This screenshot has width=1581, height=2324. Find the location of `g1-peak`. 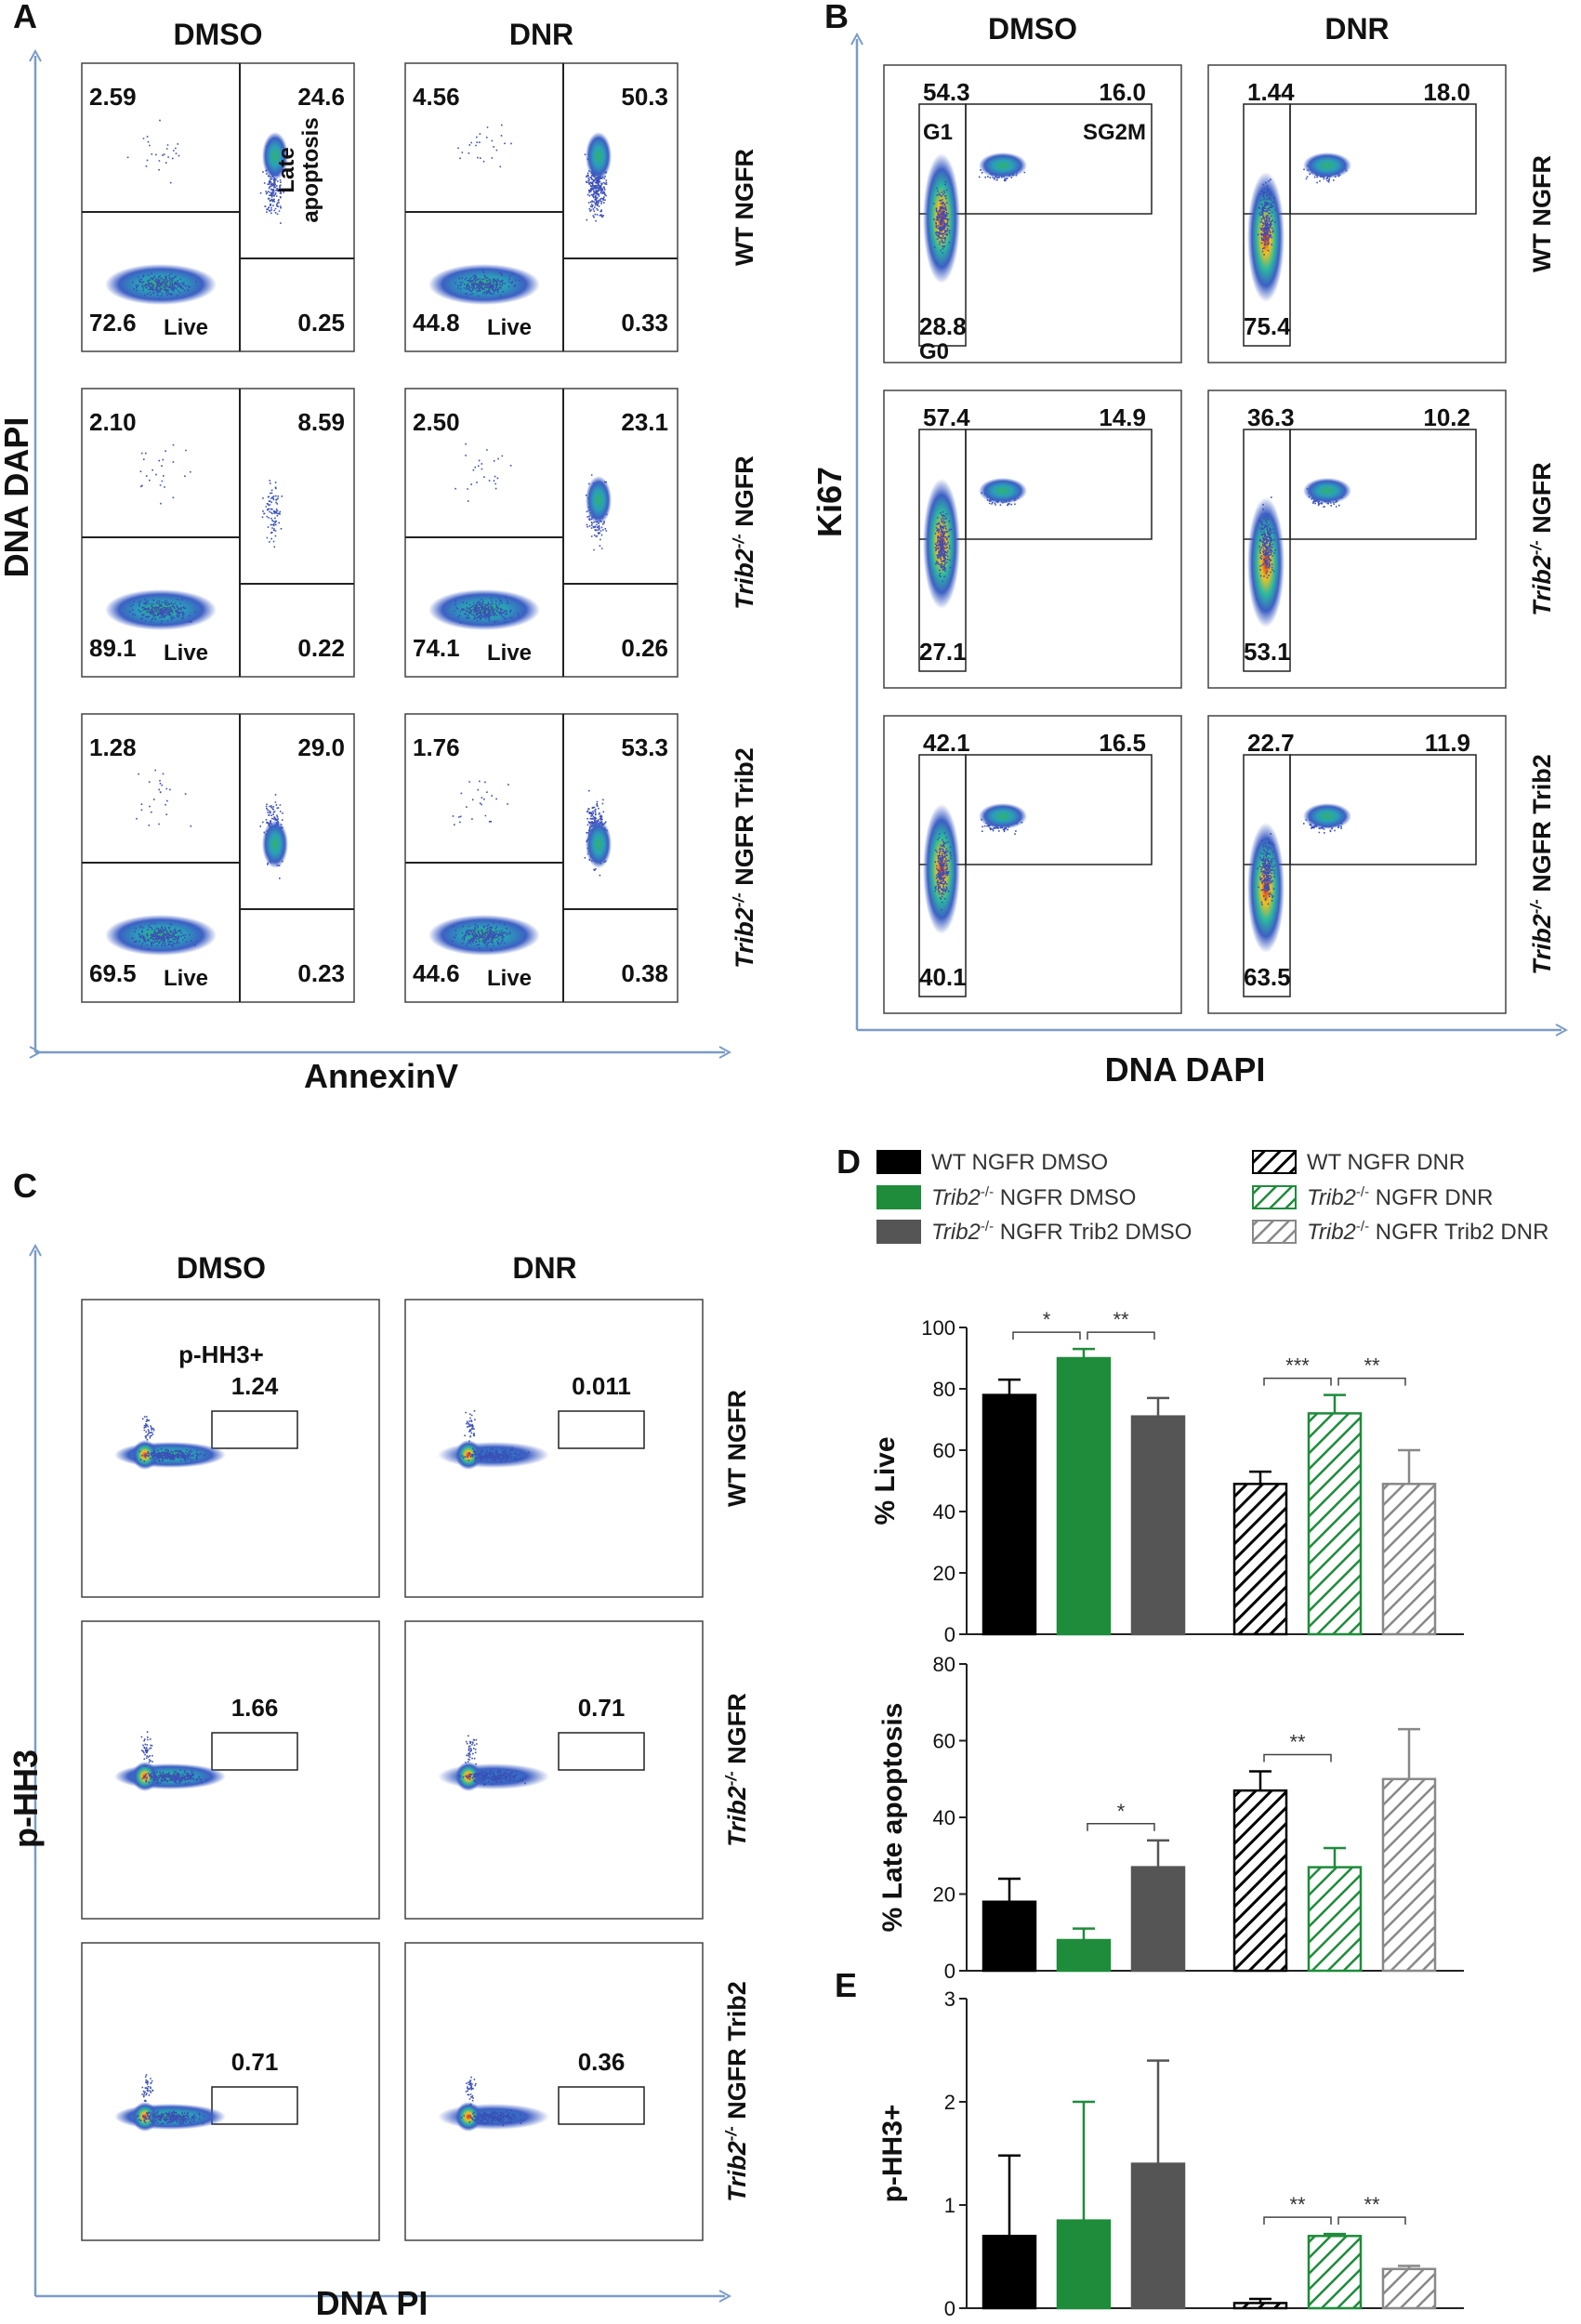

g1-peak is located at coordinates (468, 1455).